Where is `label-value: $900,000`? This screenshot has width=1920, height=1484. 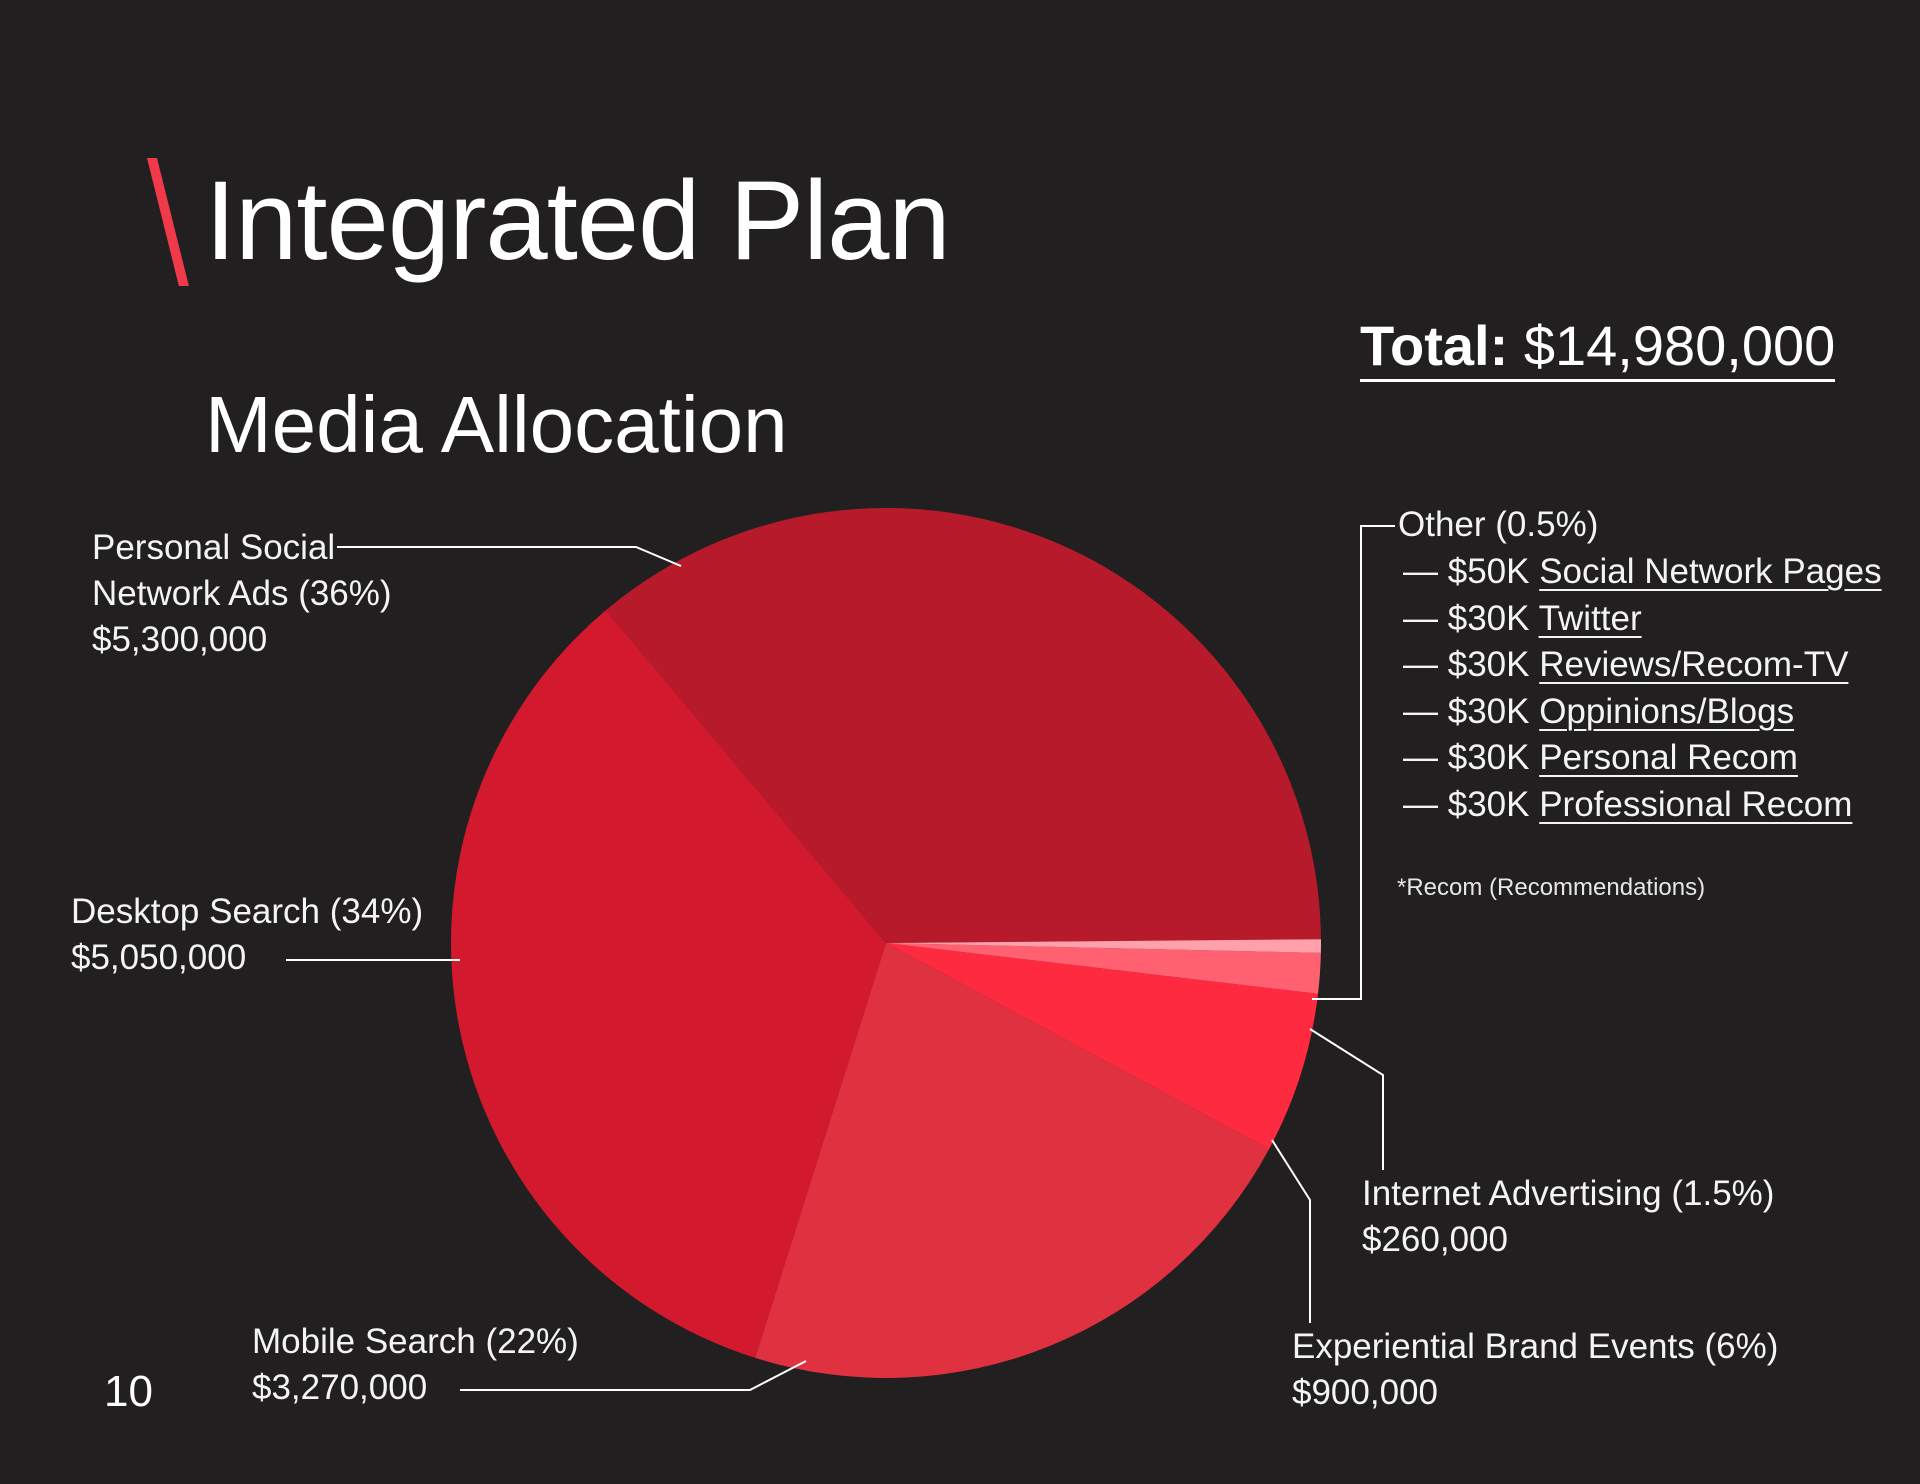 label-value: $900,000 is located at coordinates (1365, 1392).